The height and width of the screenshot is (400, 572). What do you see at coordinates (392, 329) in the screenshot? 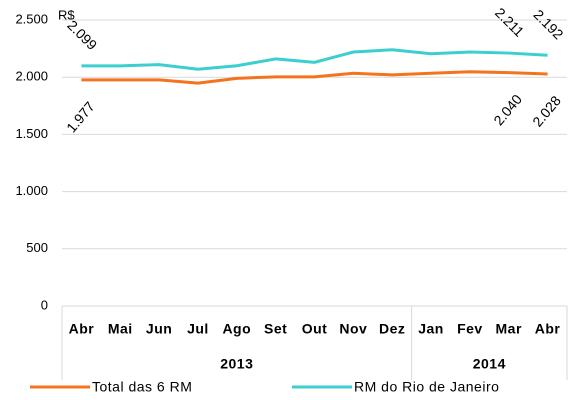
I see `x-tick-label: Dez` at bounding box center [392, 329].